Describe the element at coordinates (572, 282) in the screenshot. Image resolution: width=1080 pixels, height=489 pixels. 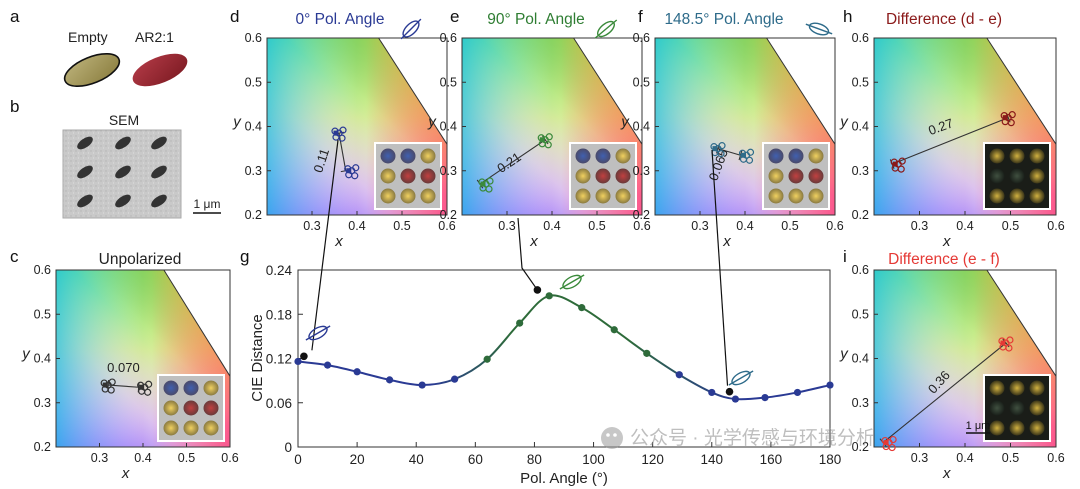
I see `polarization-90-icon` at that location.